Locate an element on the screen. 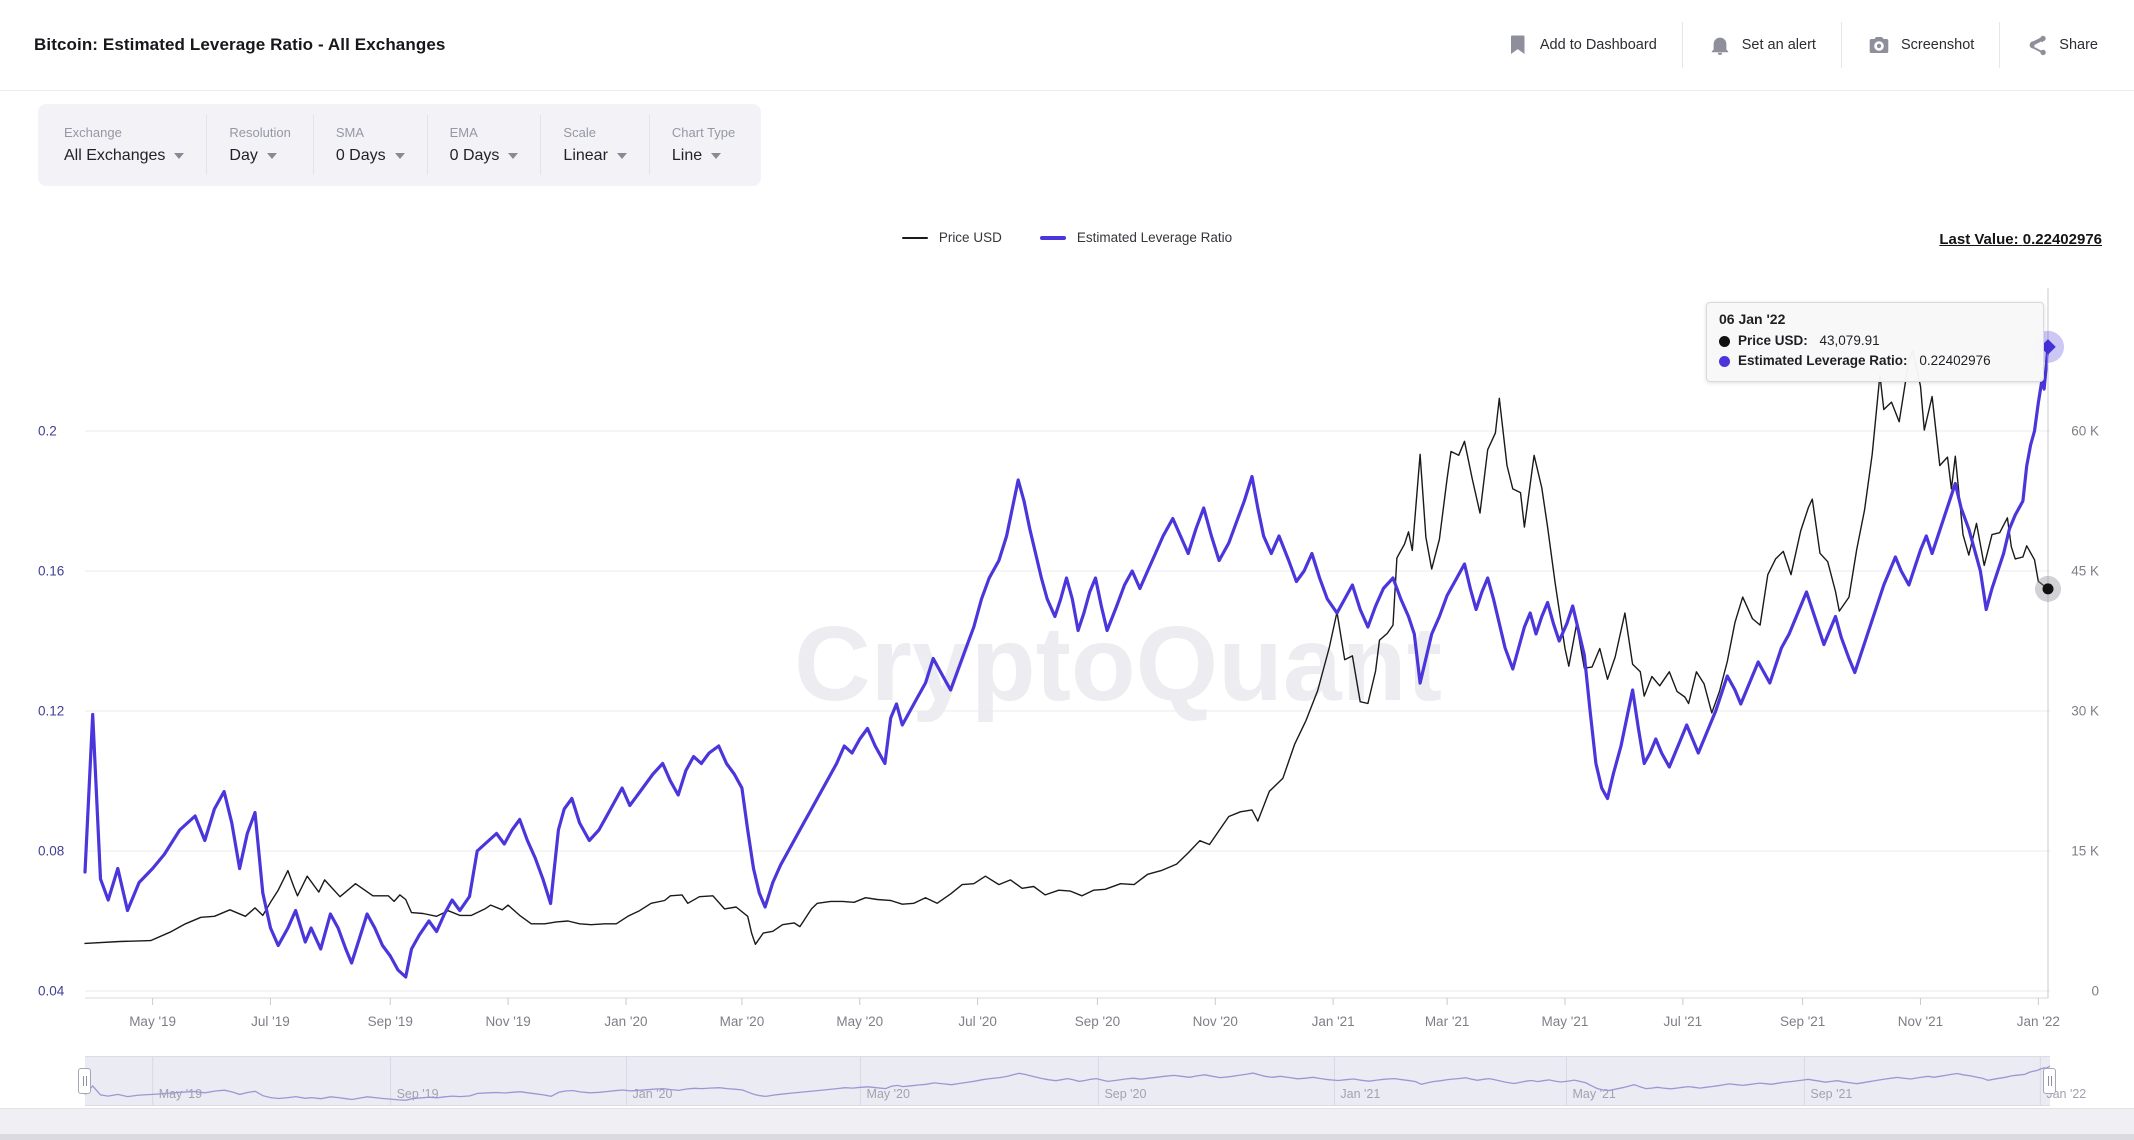 The height and width of the screenshot is (1140, 2134). filter-ema-dropdown: 0 Days is located at coordinates (484, 156).